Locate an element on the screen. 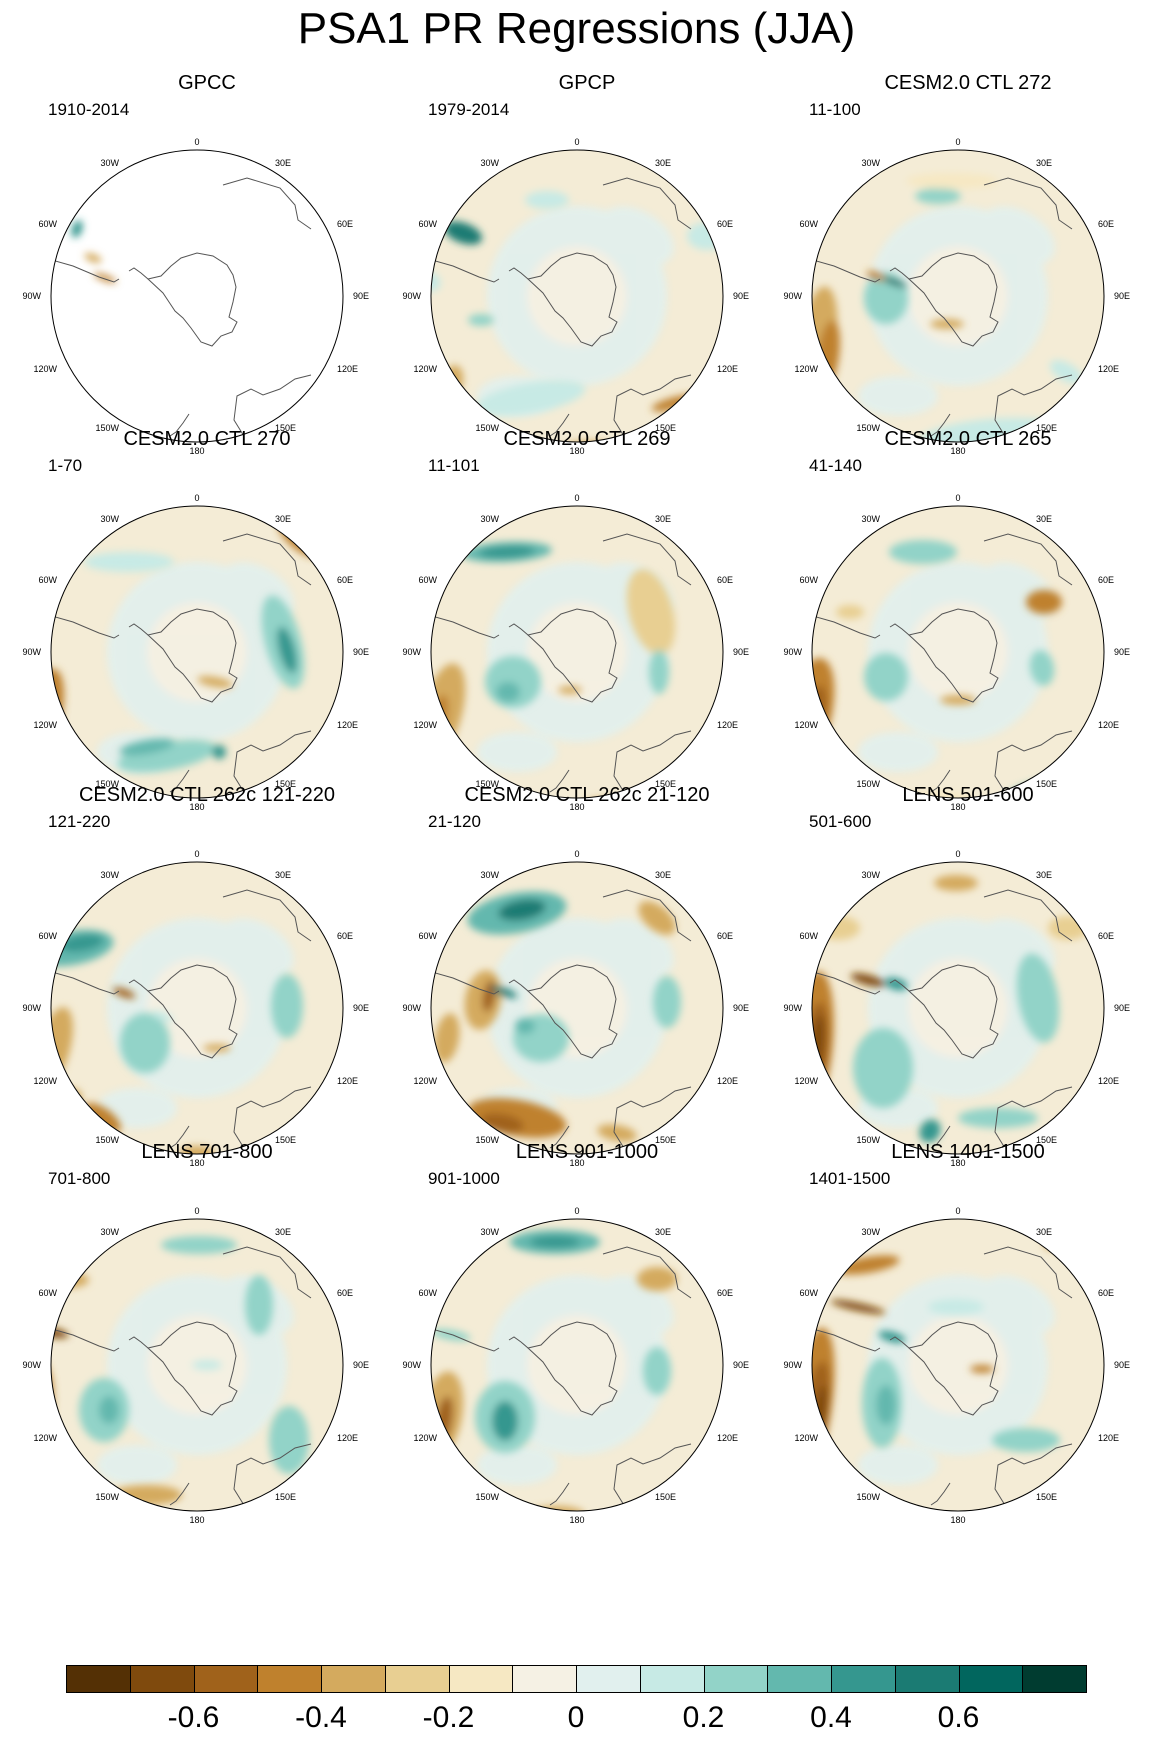  colorbar-label: 0 is located at coordinates (576, 1717).